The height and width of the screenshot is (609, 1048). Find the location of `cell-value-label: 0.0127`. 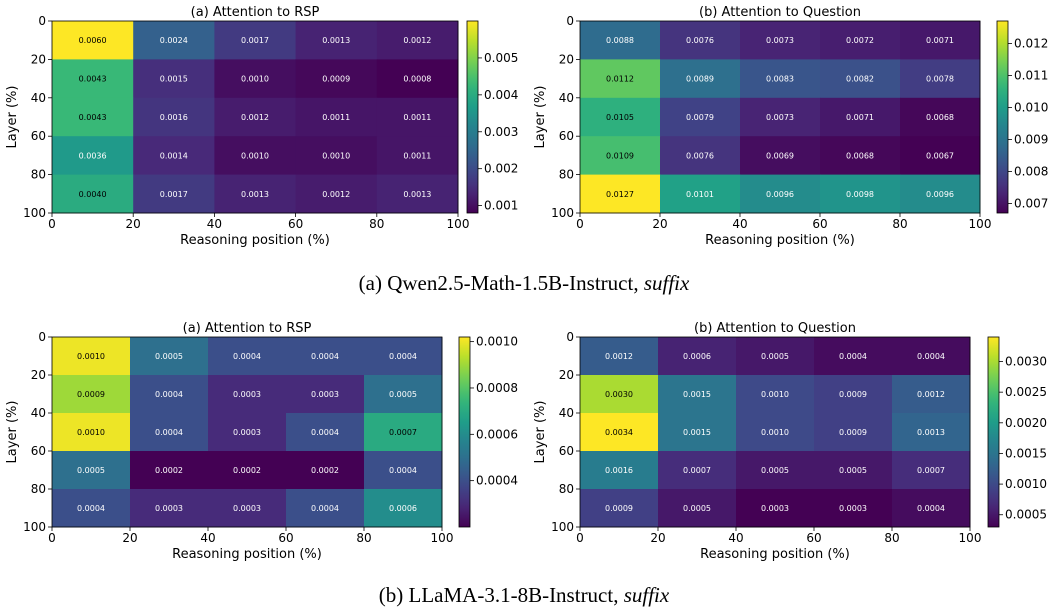

cell-value-label: 0.0127 is located at coordinates (620, 194).